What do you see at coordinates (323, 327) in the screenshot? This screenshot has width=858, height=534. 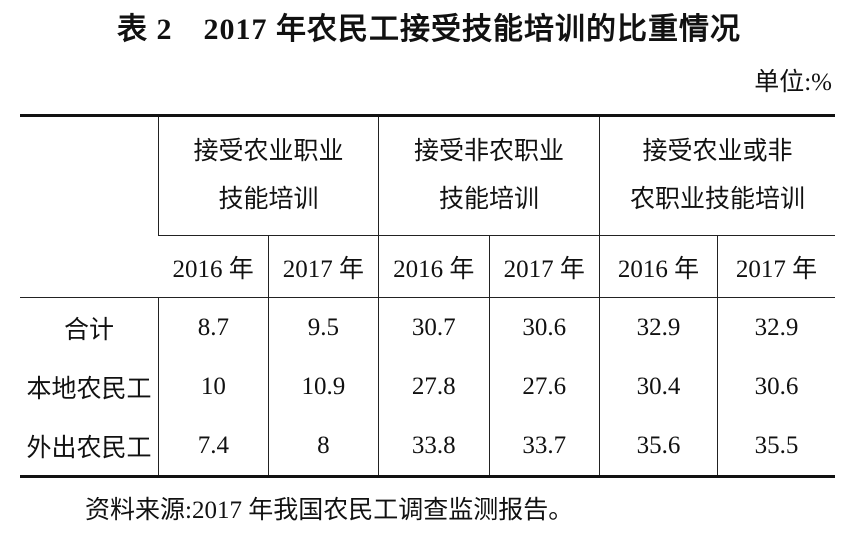 I see `cell-value: 9.5` at bounding box center [323, 327].